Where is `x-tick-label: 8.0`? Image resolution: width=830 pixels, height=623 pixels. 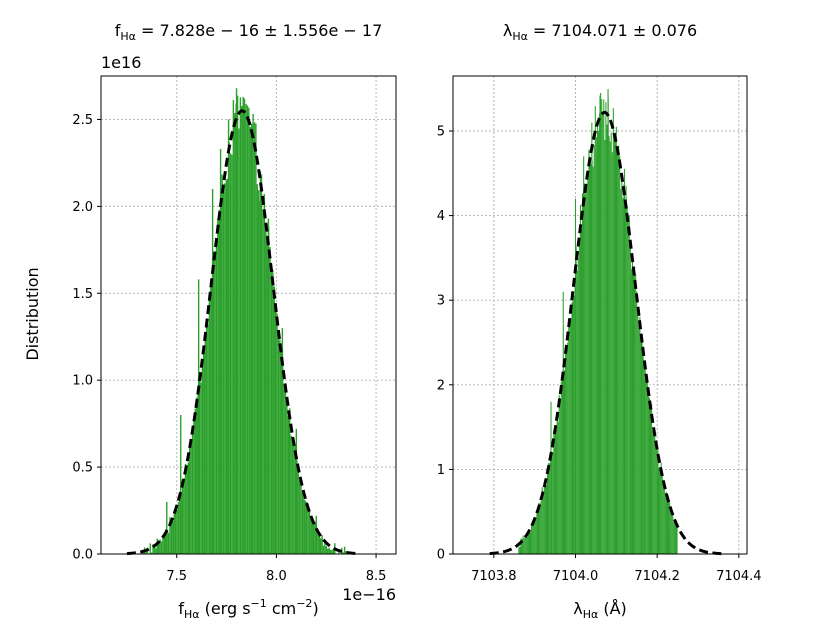
x-tick-label: 8.0 is located at coordinates (276, 576).